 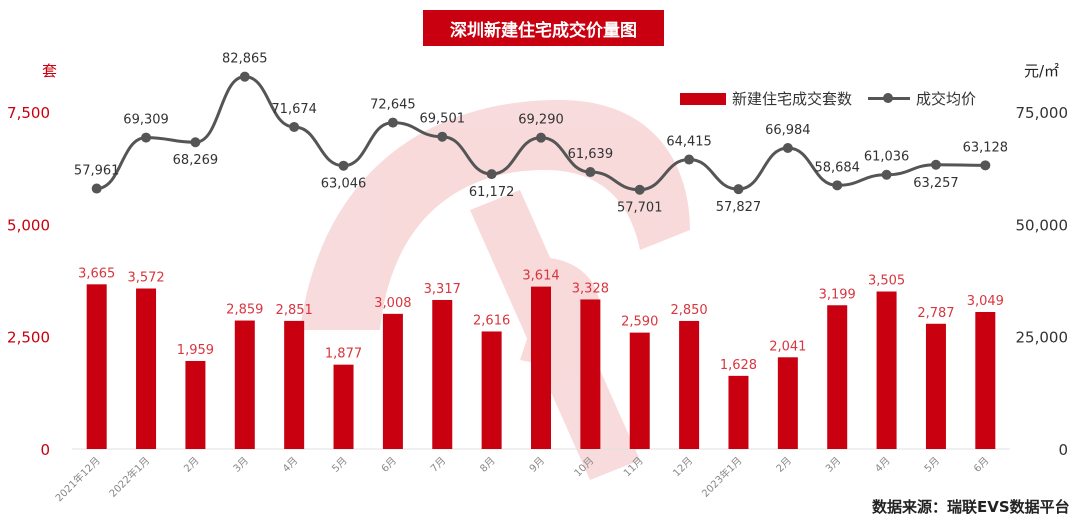 What do you see at coordinates (1042, 113) in the screenshot?
I see `right-axis-tick-label: 75,000` at bounding box center [1042, 113].